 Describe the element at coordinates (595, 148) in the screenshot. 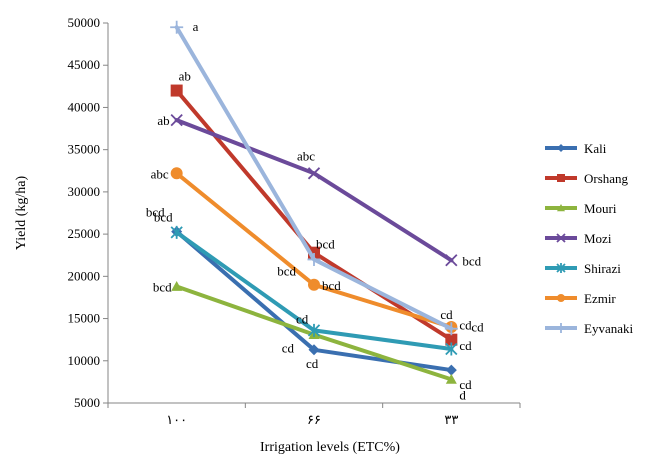

I see `legend-label: Kali` at that location.